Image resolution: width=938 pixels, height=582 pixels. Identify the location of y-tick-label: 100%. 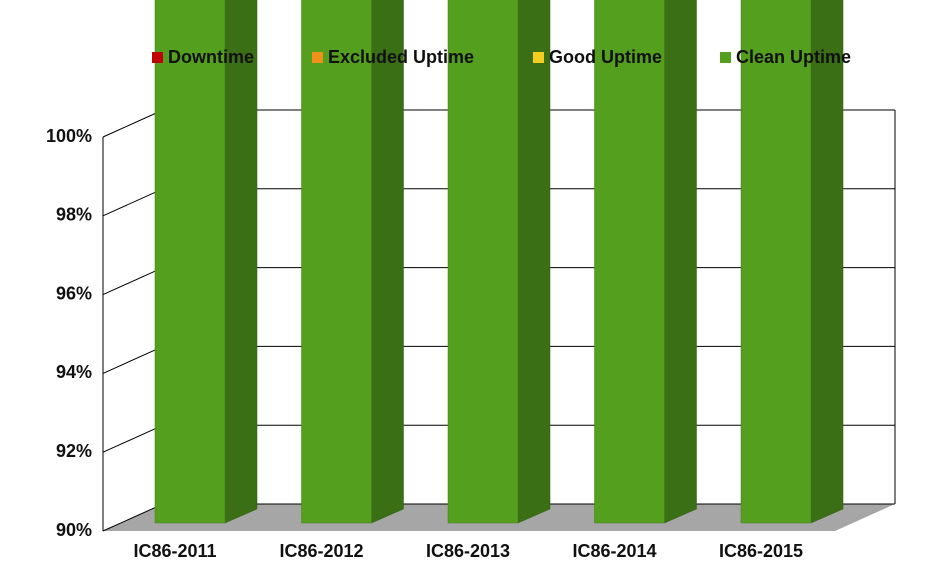
(69, 136).